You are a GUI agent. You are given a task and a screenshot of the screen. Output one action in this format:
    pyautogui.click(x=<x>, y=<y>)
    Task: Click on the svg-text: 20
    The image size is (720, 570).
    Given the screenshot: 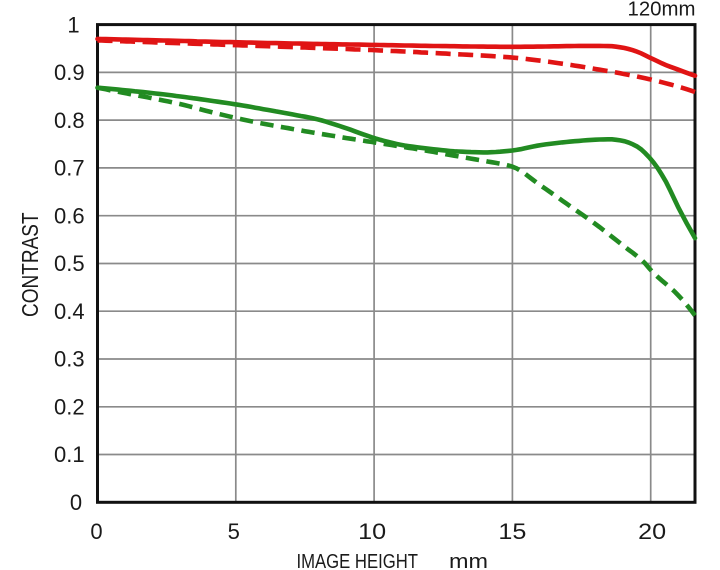 What is the action you would take?
    pyautogui.click(x=652, y=531)
    